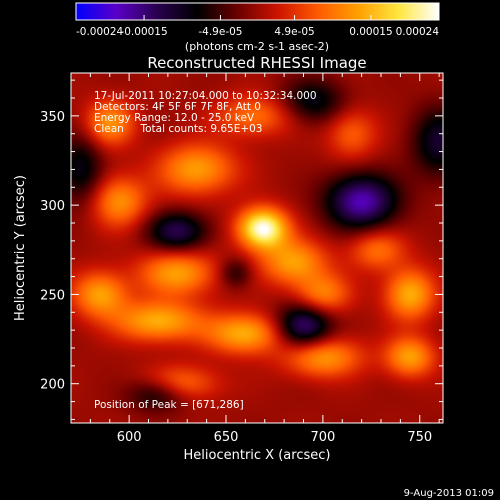 The width and height of the screenshot is (500, 500). Describe the element at coordinates (20, 248) in the screenshot. I see `y-axis-label: Heliocentric Y (arcsec)` at that location.